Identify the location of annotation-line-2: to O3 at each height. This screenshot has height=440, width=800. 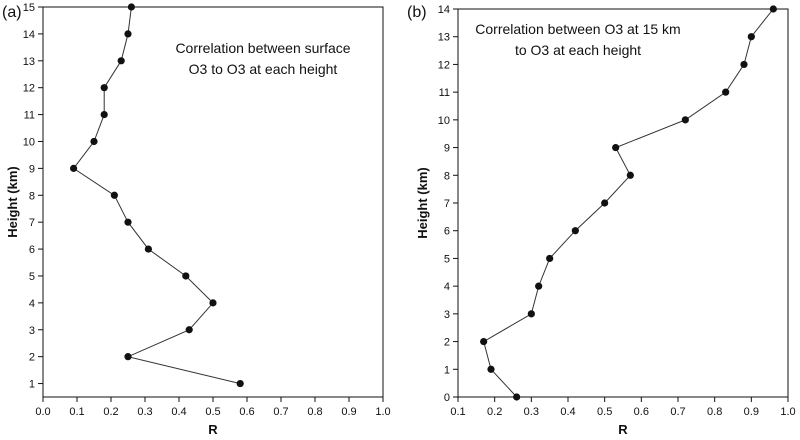
(578, 50).